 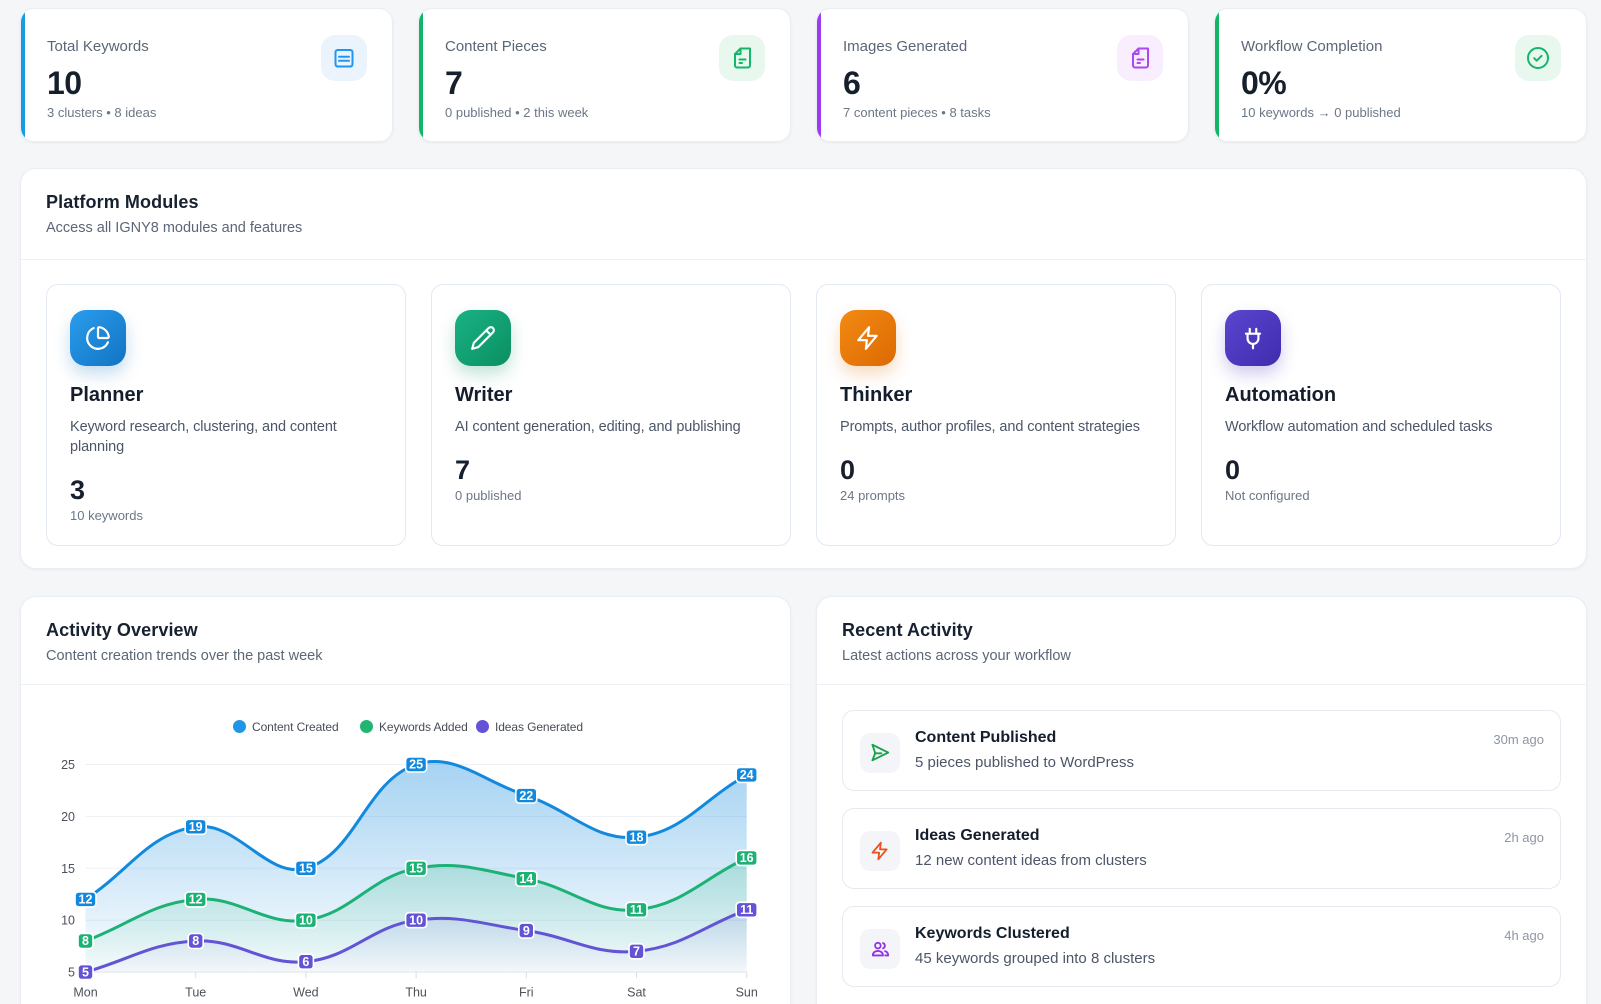 I want to click on svg-text: Fri, so click(x=526, y=993).